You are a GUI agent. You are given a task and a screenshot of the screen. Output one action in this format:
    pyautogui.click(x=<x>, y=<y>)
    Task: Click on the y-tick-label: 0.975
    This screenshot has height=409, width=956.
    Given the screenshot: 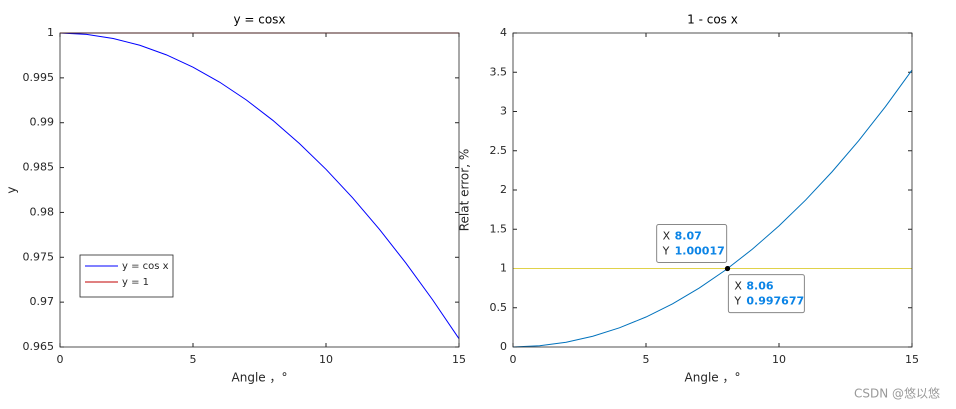 What is the action you would take?
    pyautogui.click(x=39, y=256)
    